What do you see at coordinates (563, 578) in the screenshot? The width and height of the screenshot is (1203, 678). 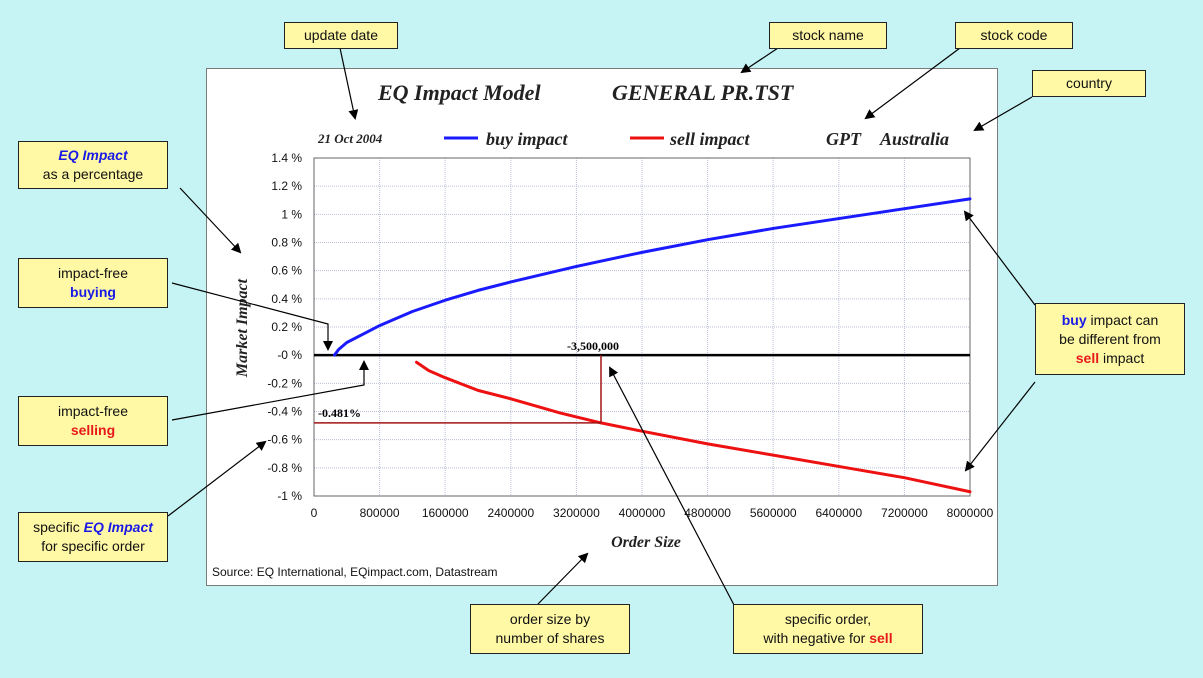 I see `arrow-order-size` at bounding box center [563, 578].